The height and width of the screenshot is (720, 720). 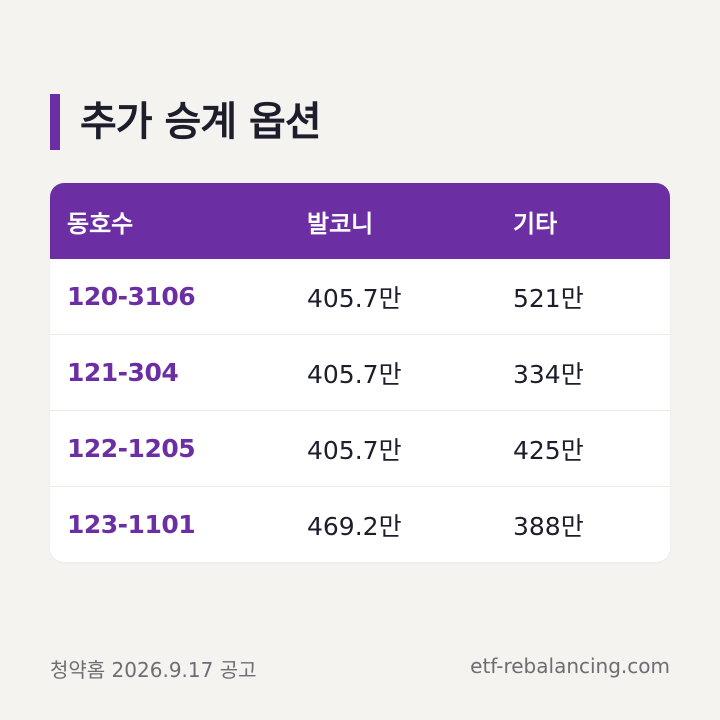 What do you see at coordinates (354, 526) in the screenshot?
I see `cell-balcony: 469.2만` at bounding box center [354, 526].